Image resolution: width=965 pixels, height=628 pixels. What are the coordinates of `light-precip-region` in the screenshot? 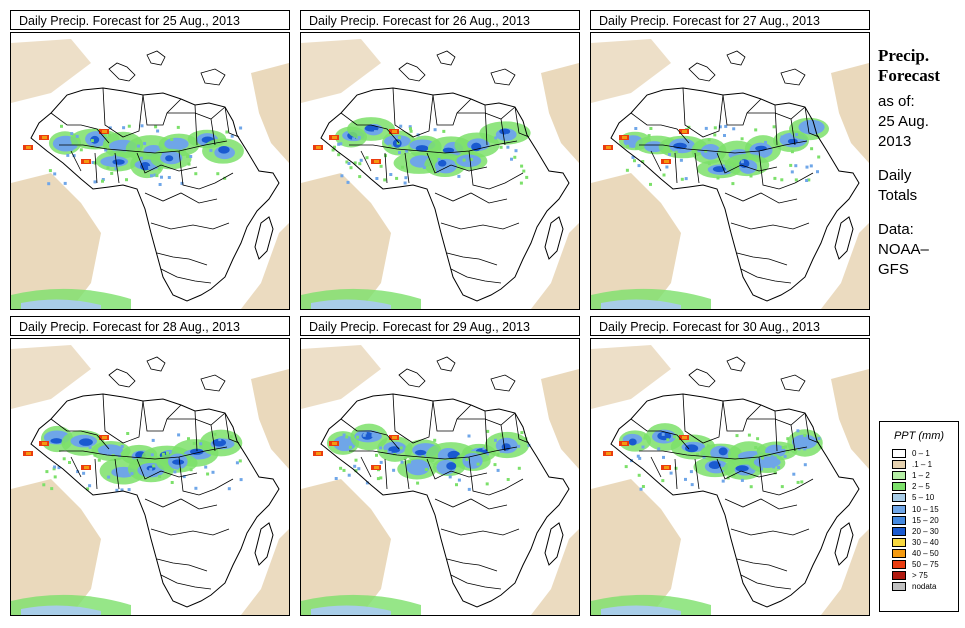 It's located at (56, 547).